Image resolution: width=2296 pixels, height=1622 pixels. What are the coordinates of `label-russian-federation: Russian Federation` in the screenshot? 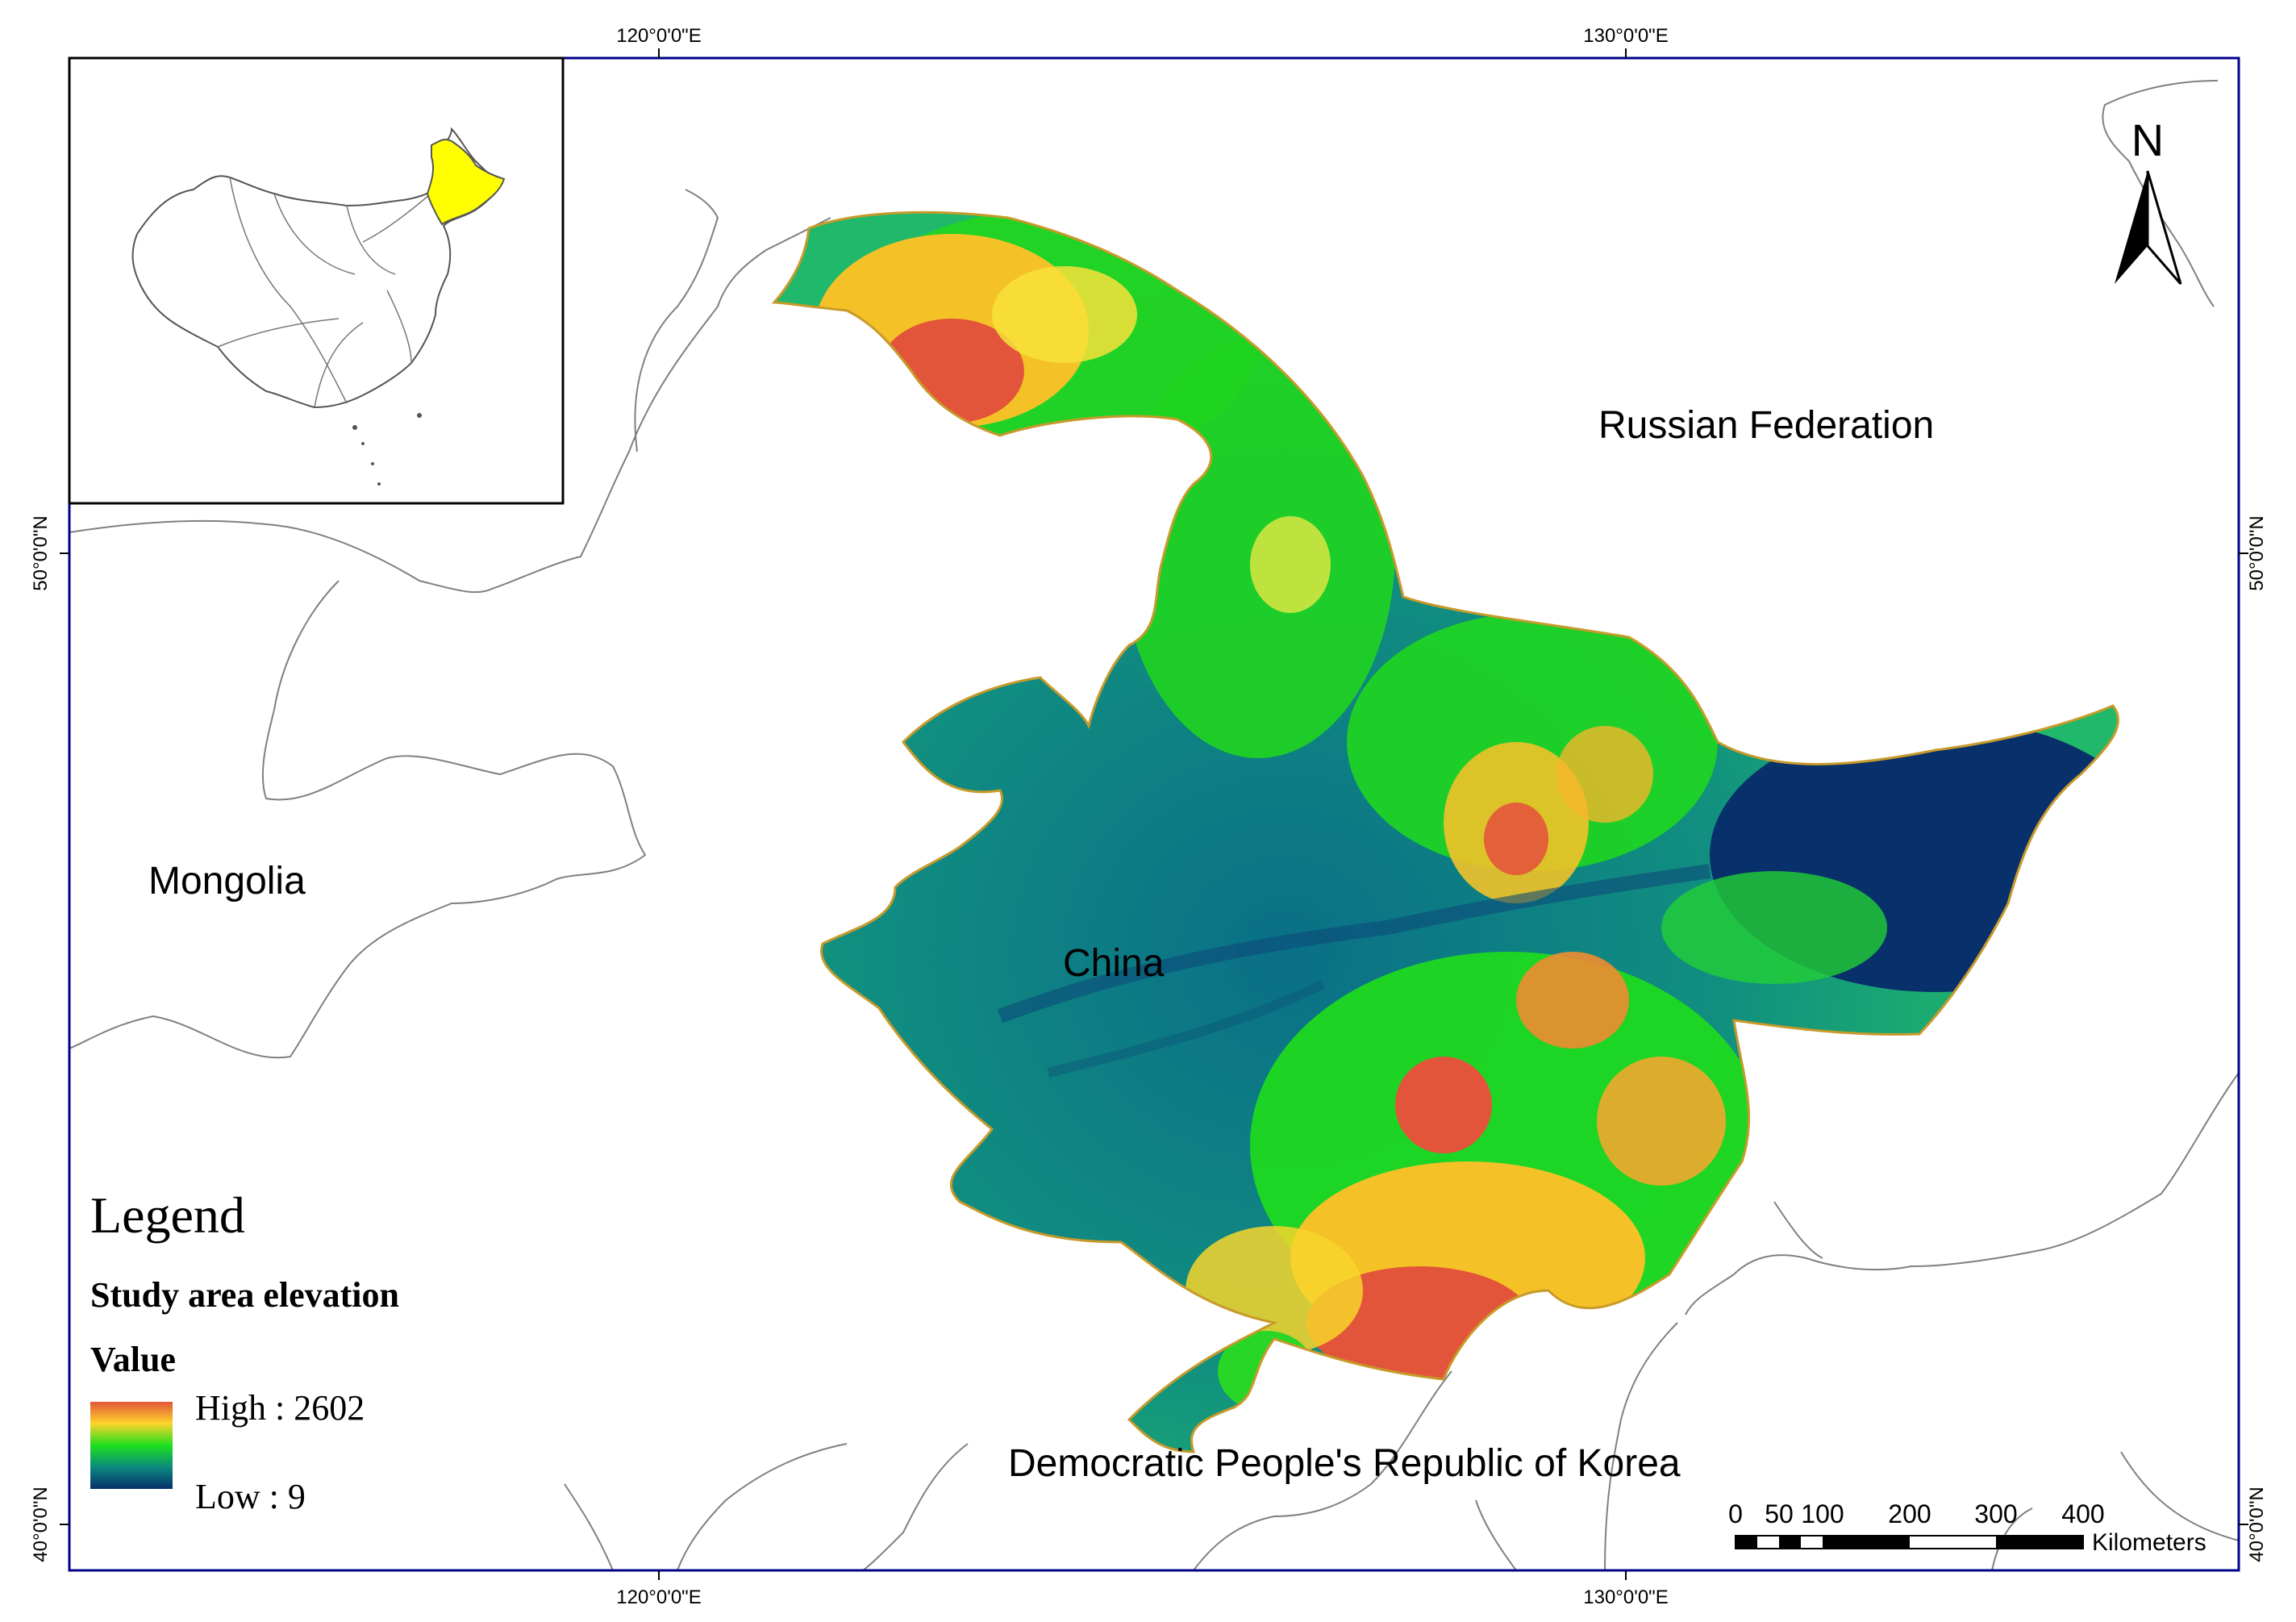 It's located at (1766, 425).